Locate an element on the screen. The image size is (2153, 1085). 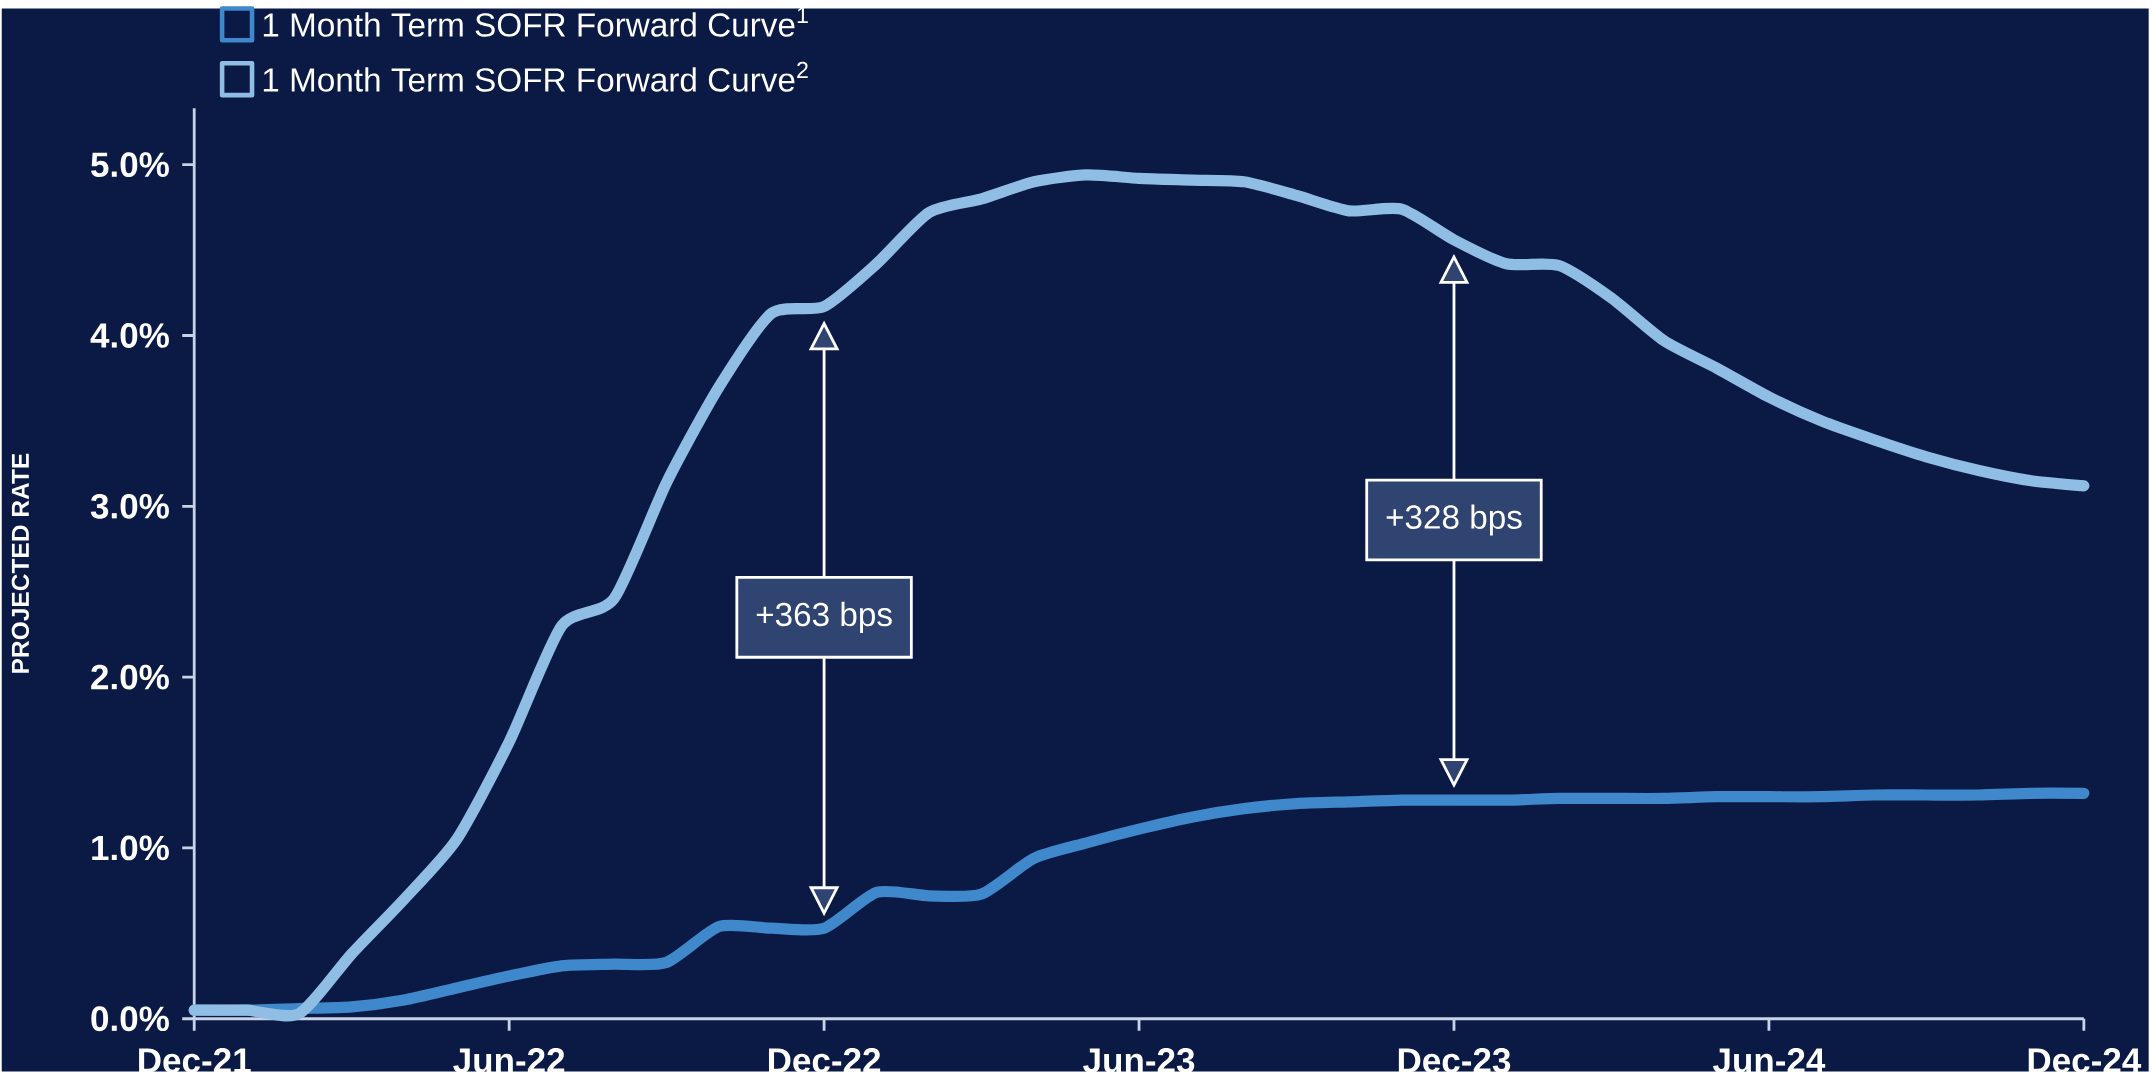
y-tick-label: 1.0% is located at coordinates (130, 848).